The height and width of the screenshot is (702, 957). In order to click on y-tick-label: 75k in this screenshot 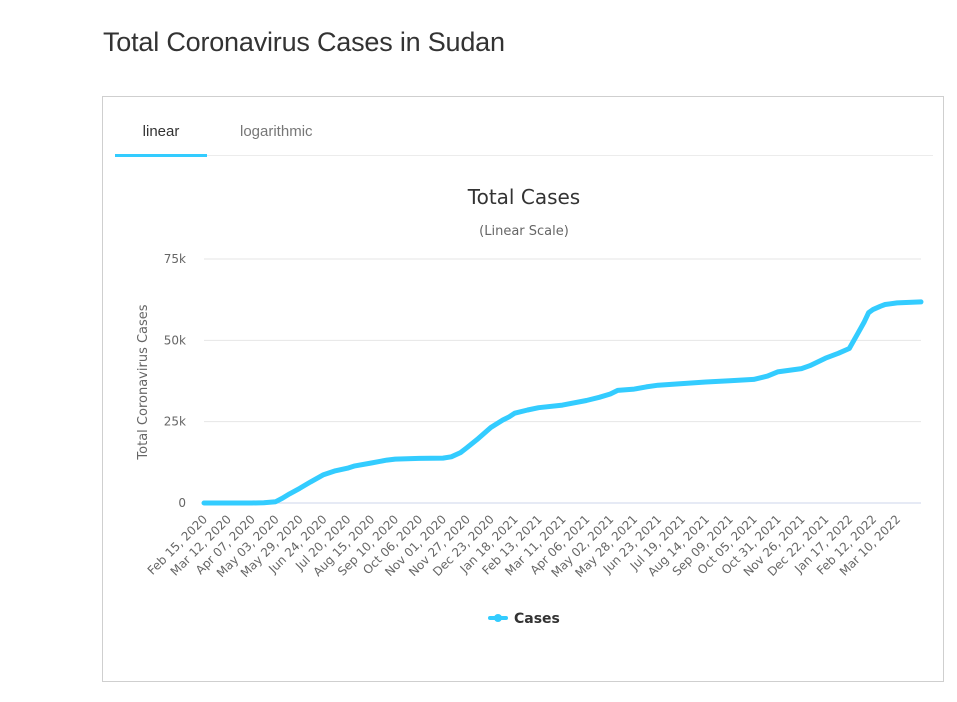, I will do `click(175, 259)`.